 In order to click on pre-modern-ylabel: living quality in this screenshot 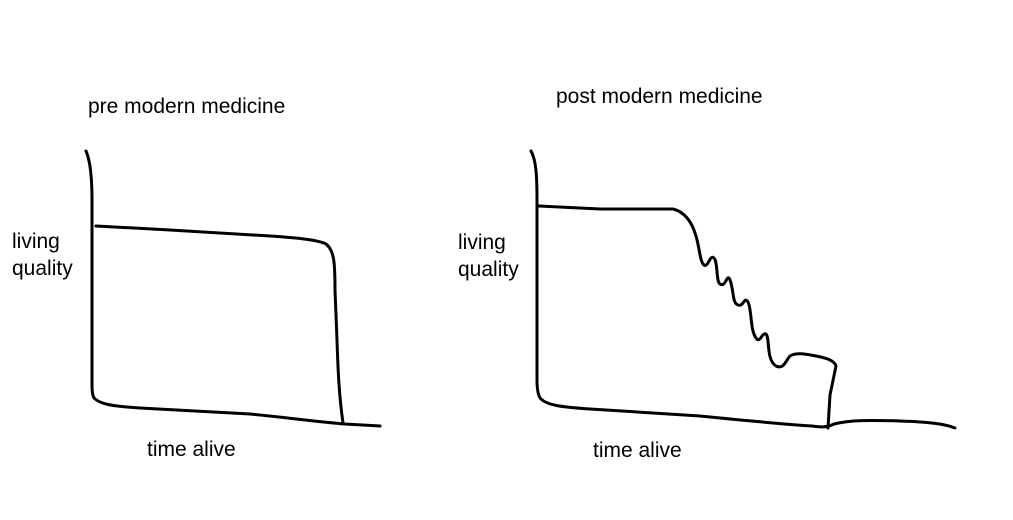, I will do `click(42, 255)`.